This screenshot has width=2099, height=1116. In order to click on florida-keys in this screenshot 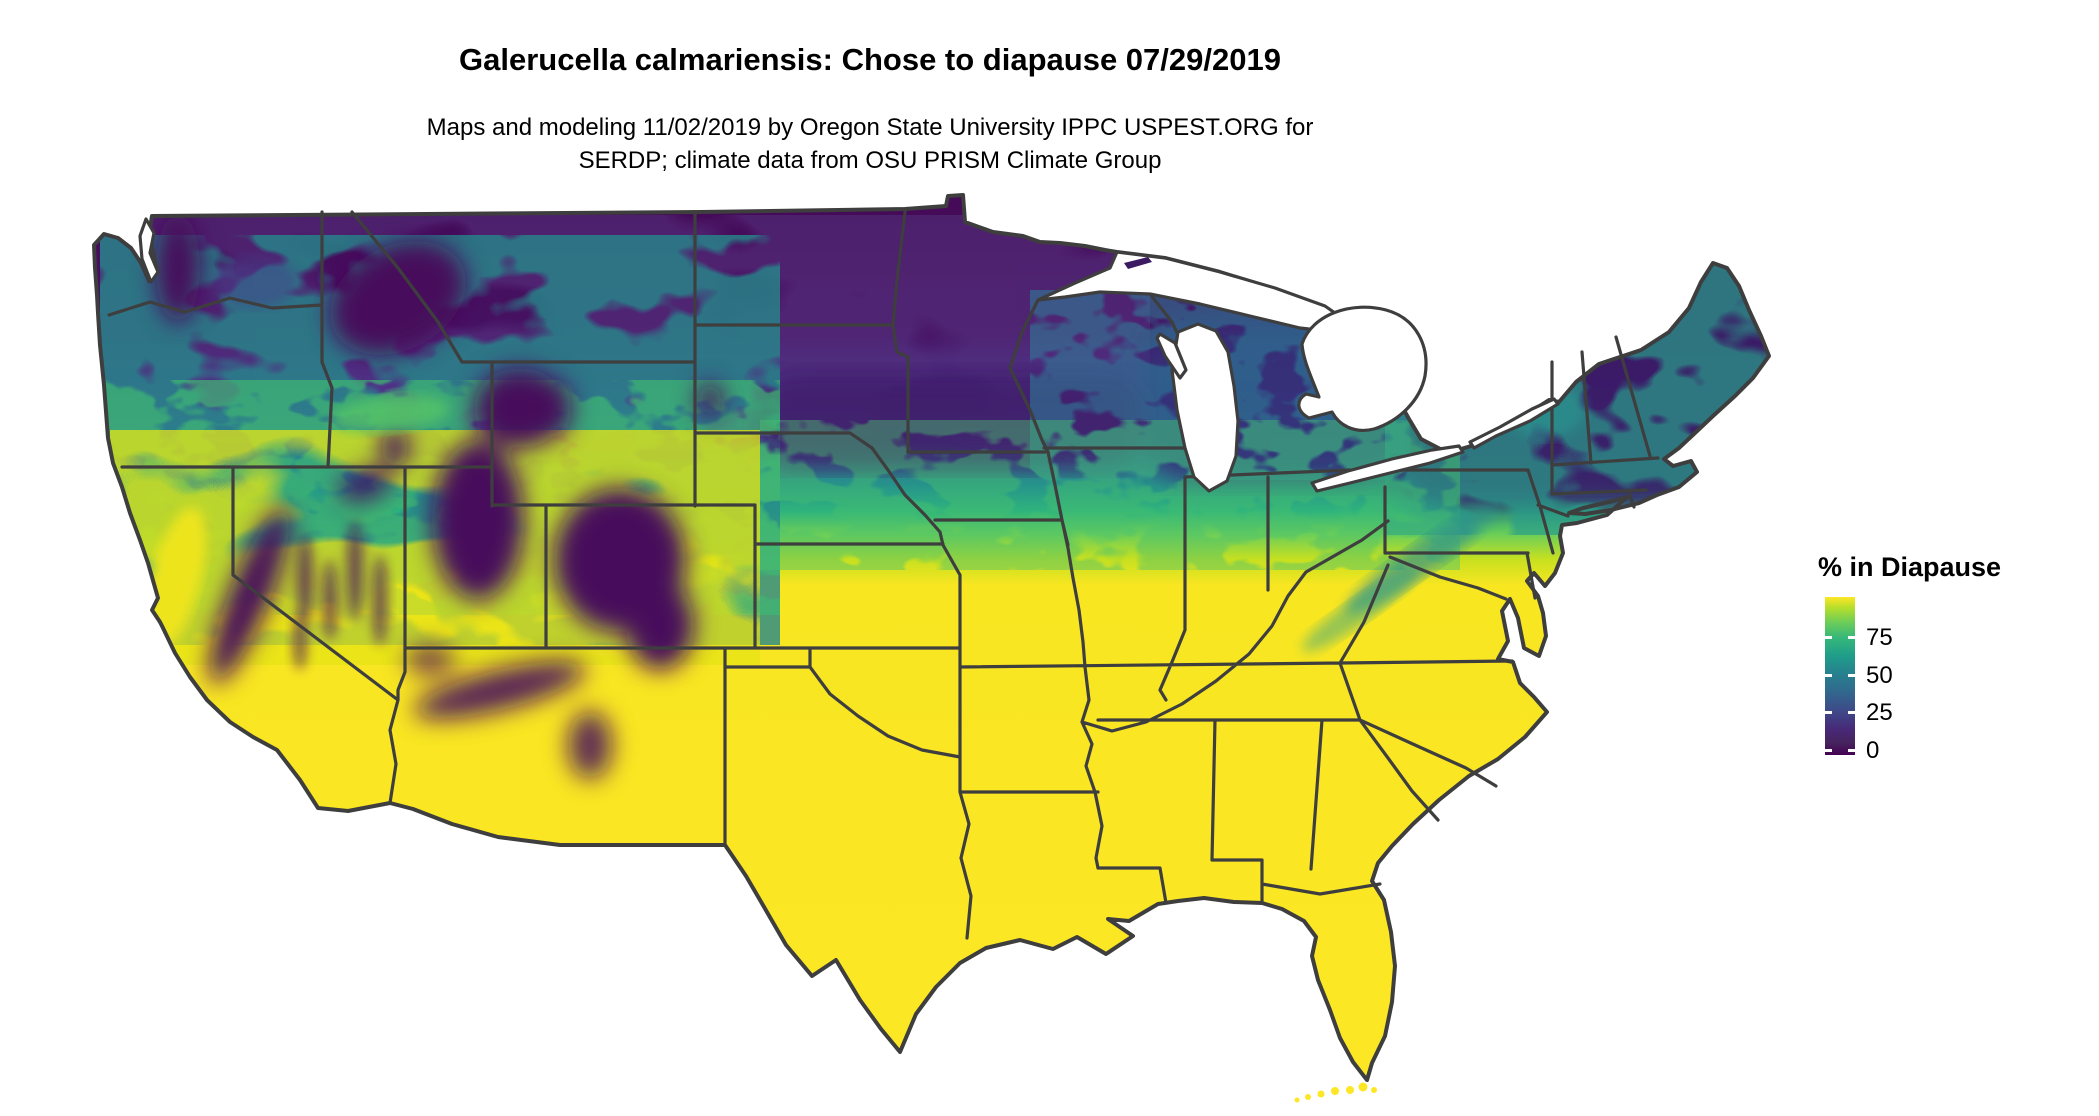, I will do `click(1335, 1092)`.